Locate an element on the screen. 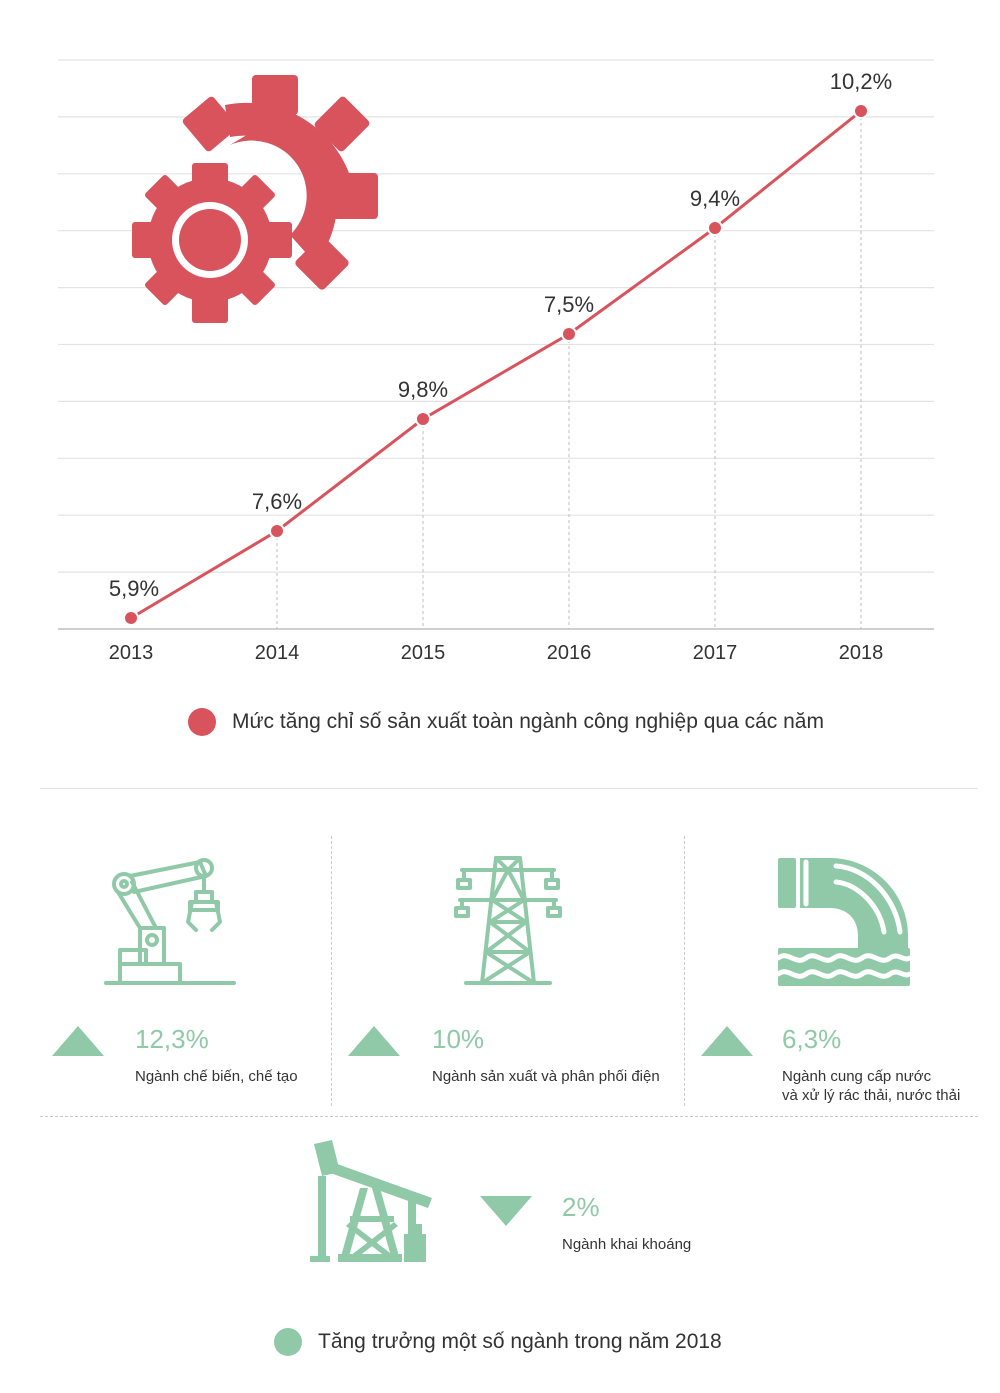  legend-label: Tăng trưởng một số ngành trong năm 2018 is located at coordinates (520, 1341).